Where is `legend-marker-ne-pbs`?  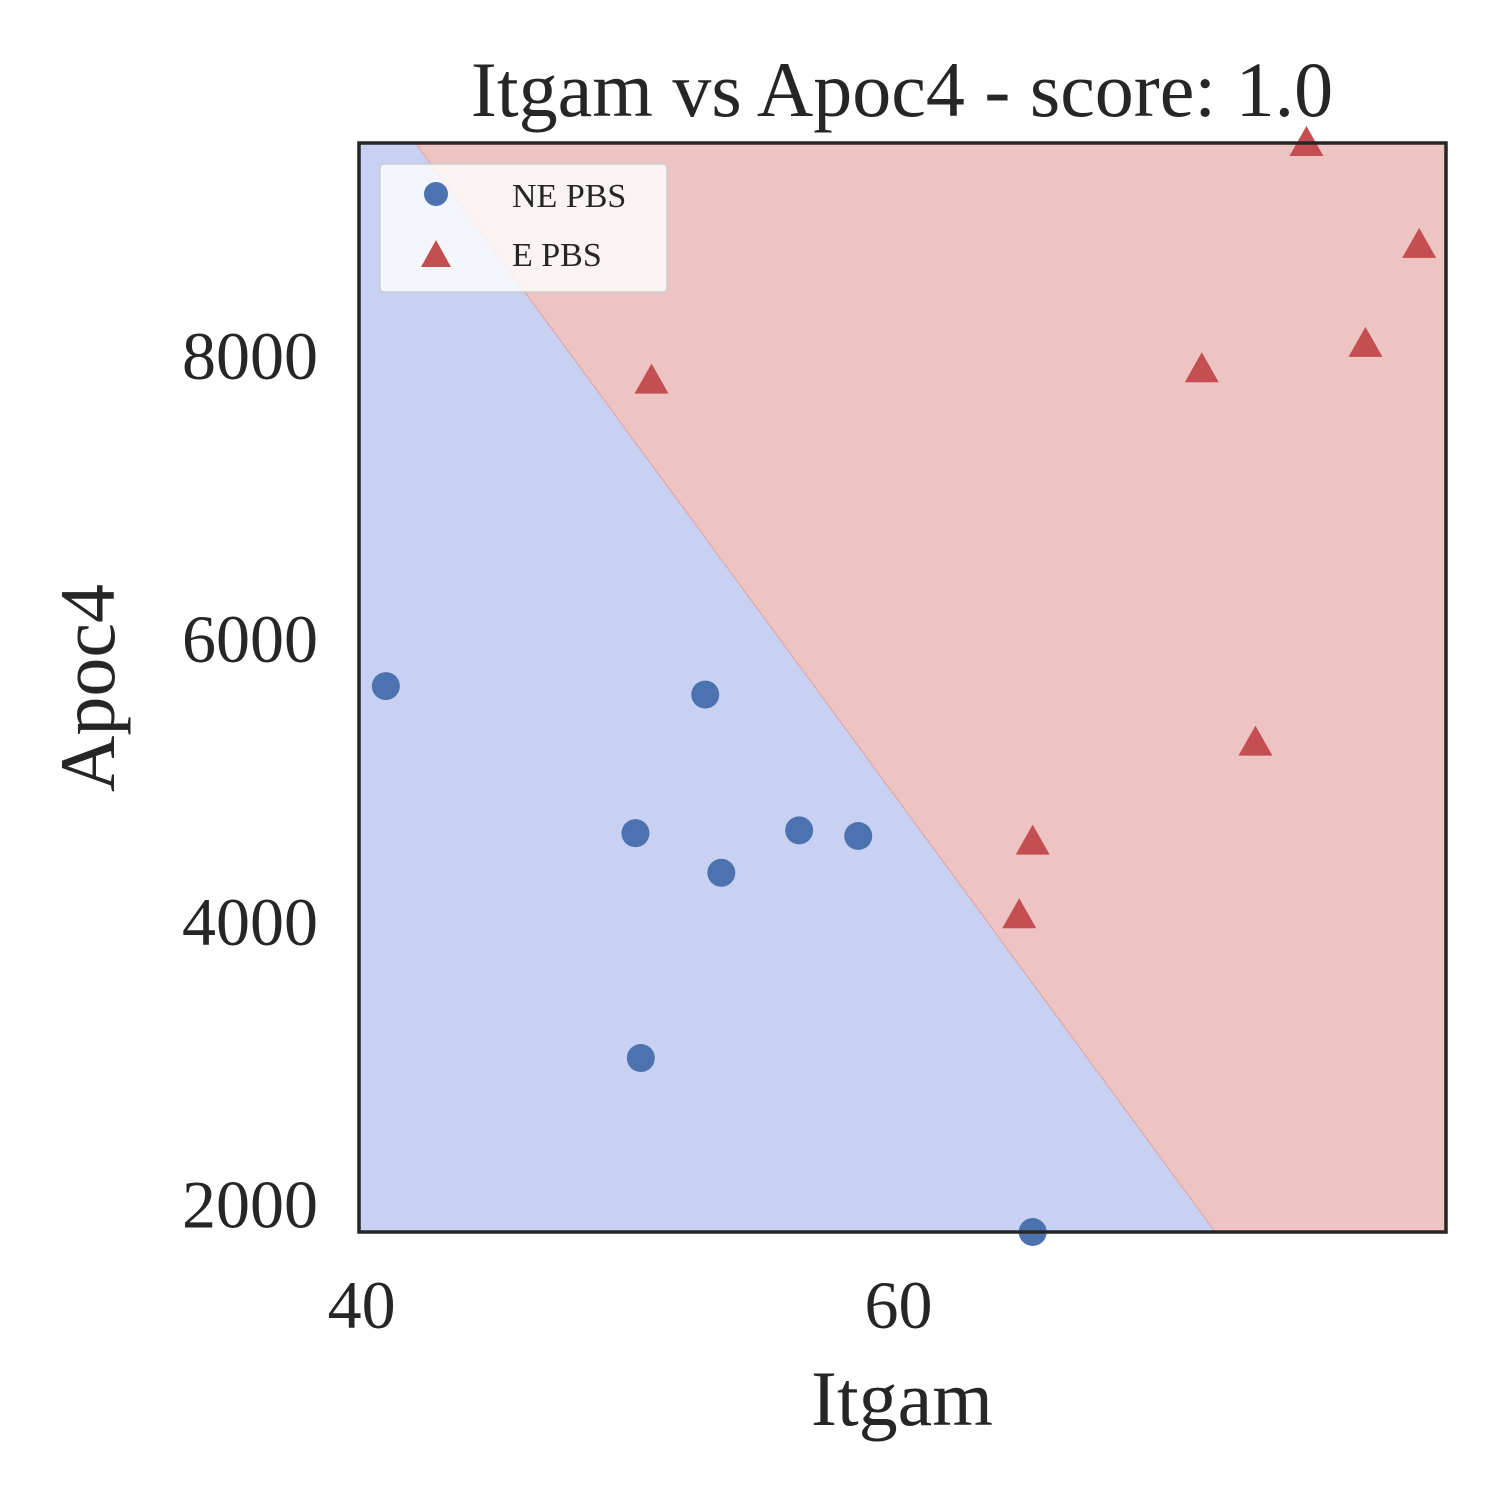 legend-marker-ne-pbs is located at coordinates (436, 194).